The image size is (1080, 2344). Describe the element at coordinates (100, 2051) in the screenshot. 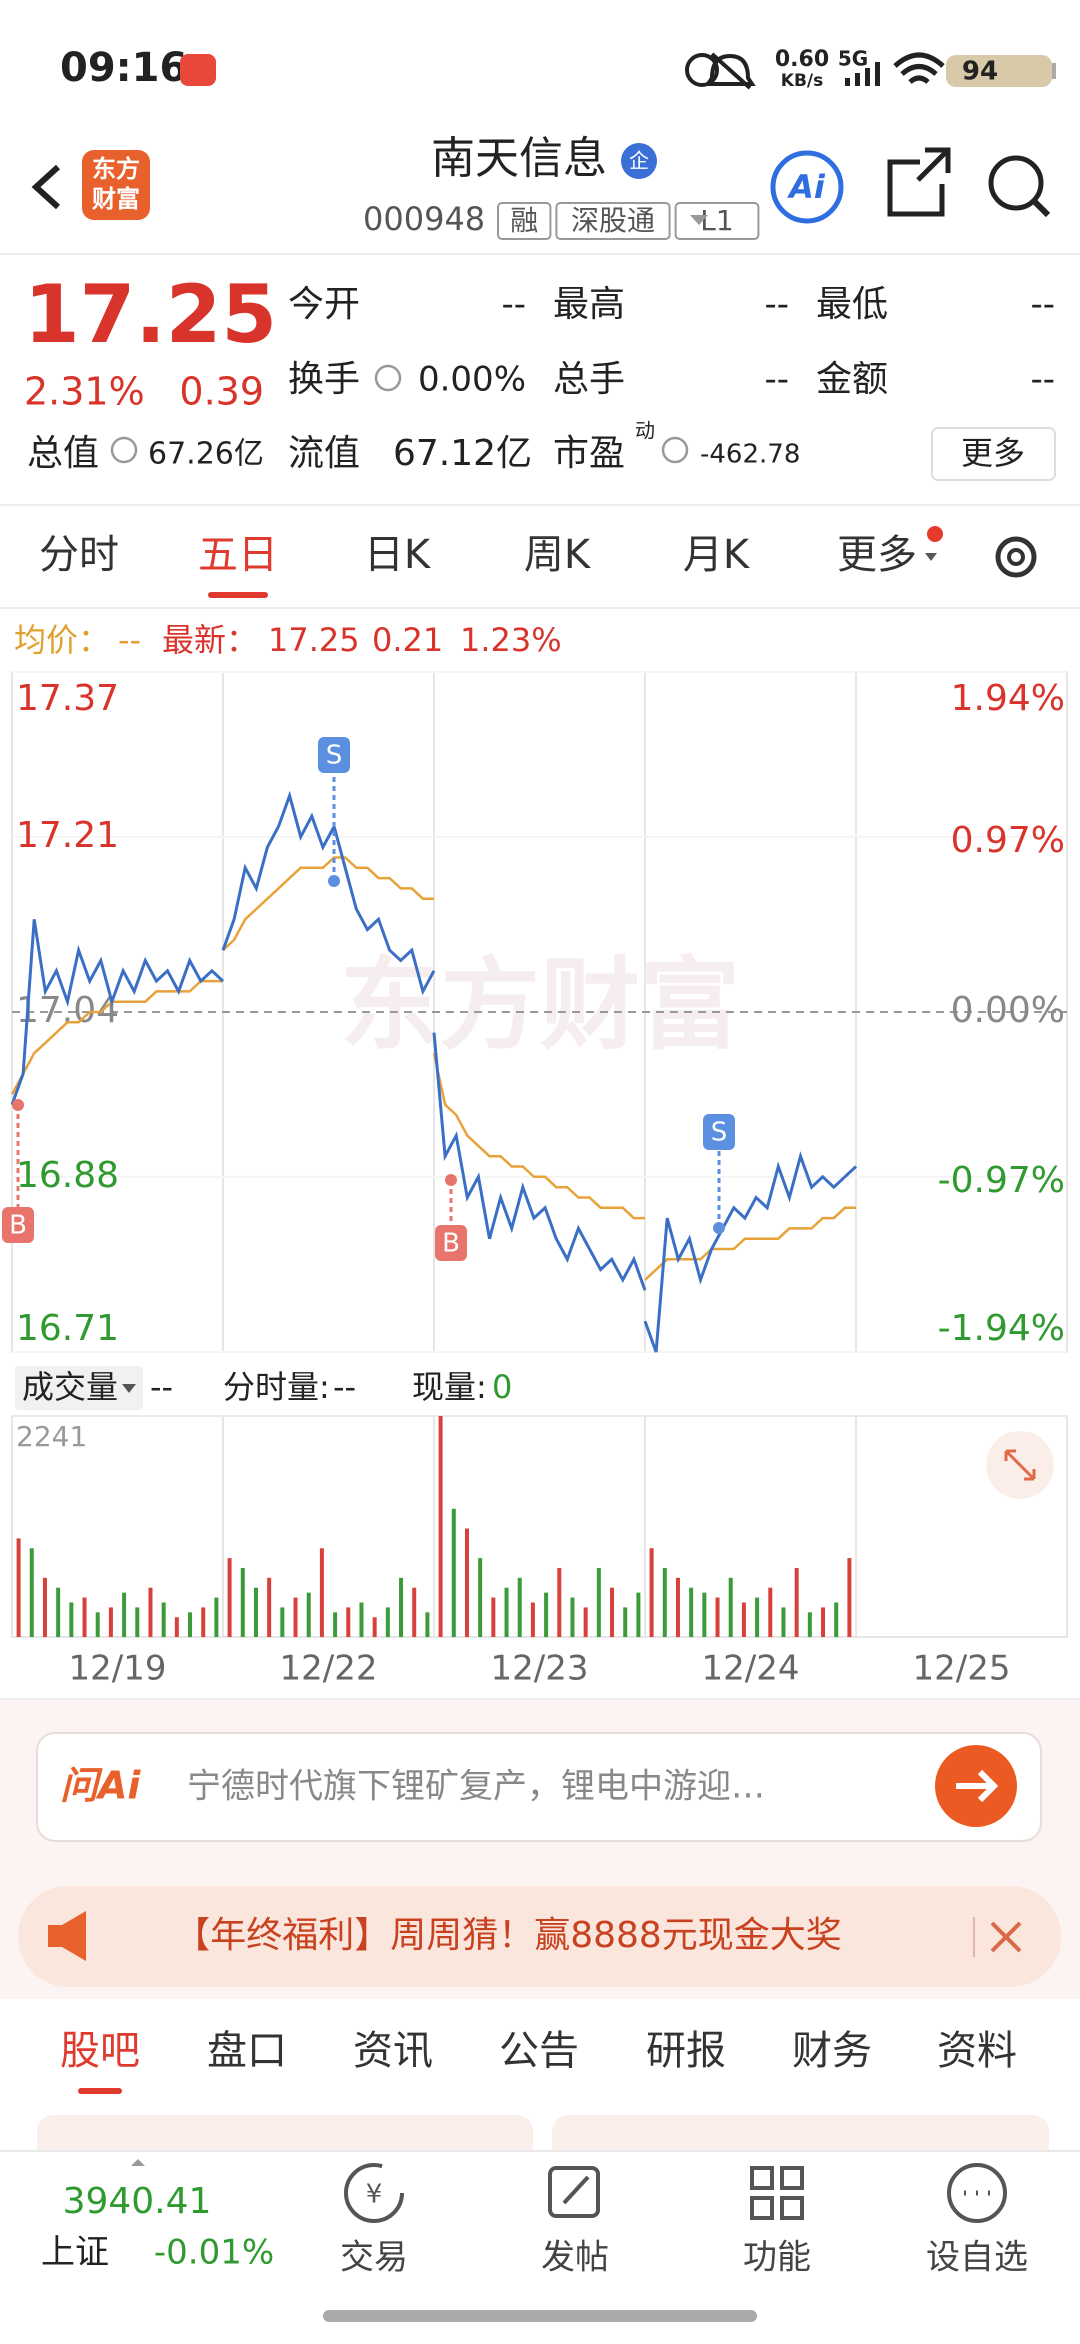

I see `section-tab: 股吧` at that location.